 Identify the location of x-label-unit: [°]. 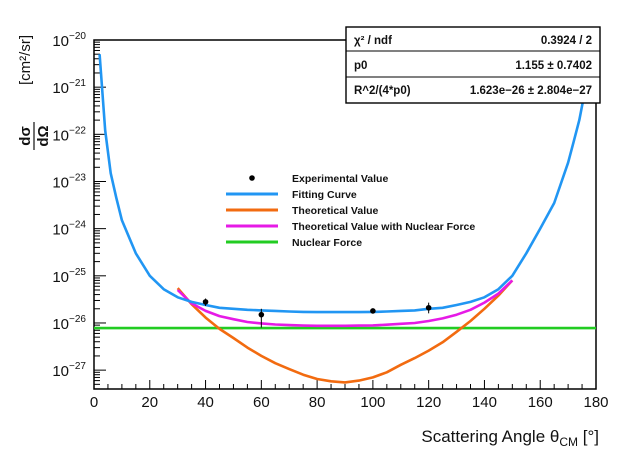
(591, 436).